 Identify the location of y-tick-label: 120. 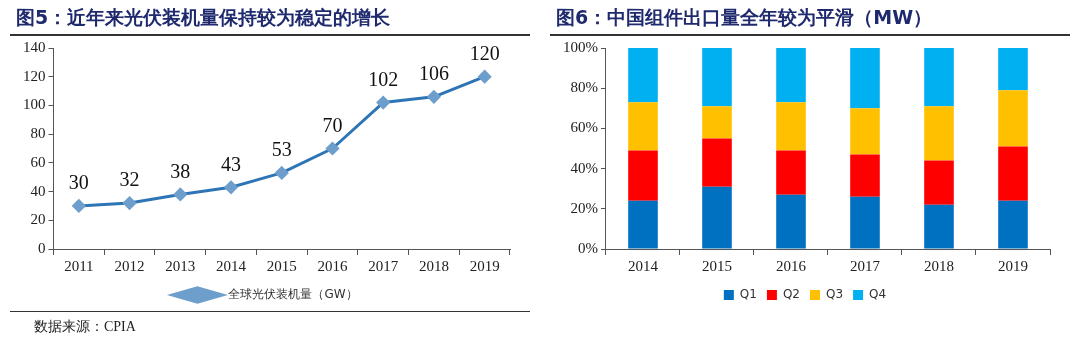
(34, 75).